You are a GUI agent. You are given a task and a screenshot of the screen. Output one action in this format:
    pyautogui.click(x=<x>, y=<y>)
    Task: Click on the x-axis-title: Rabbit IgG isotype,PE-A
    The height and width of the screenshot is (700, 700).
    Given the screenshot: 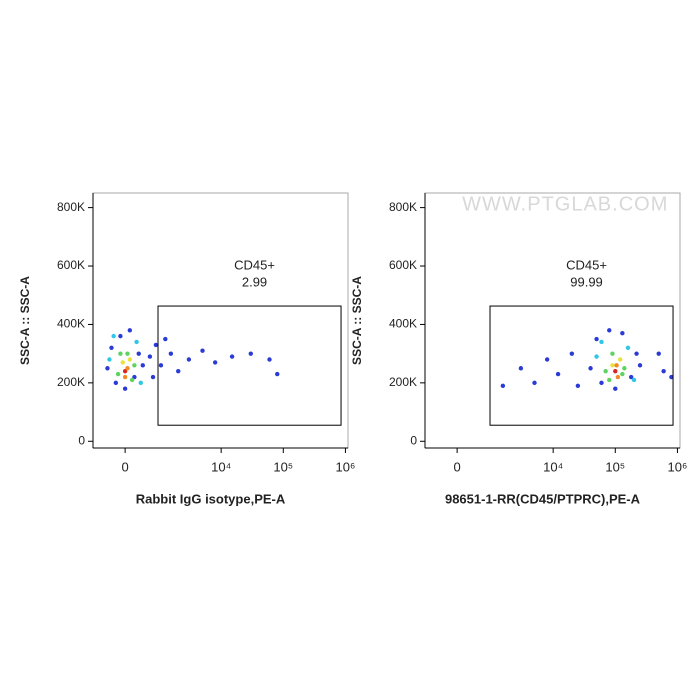 What is the action you would take?
    pyautogui.click(x=211, y=498)
    